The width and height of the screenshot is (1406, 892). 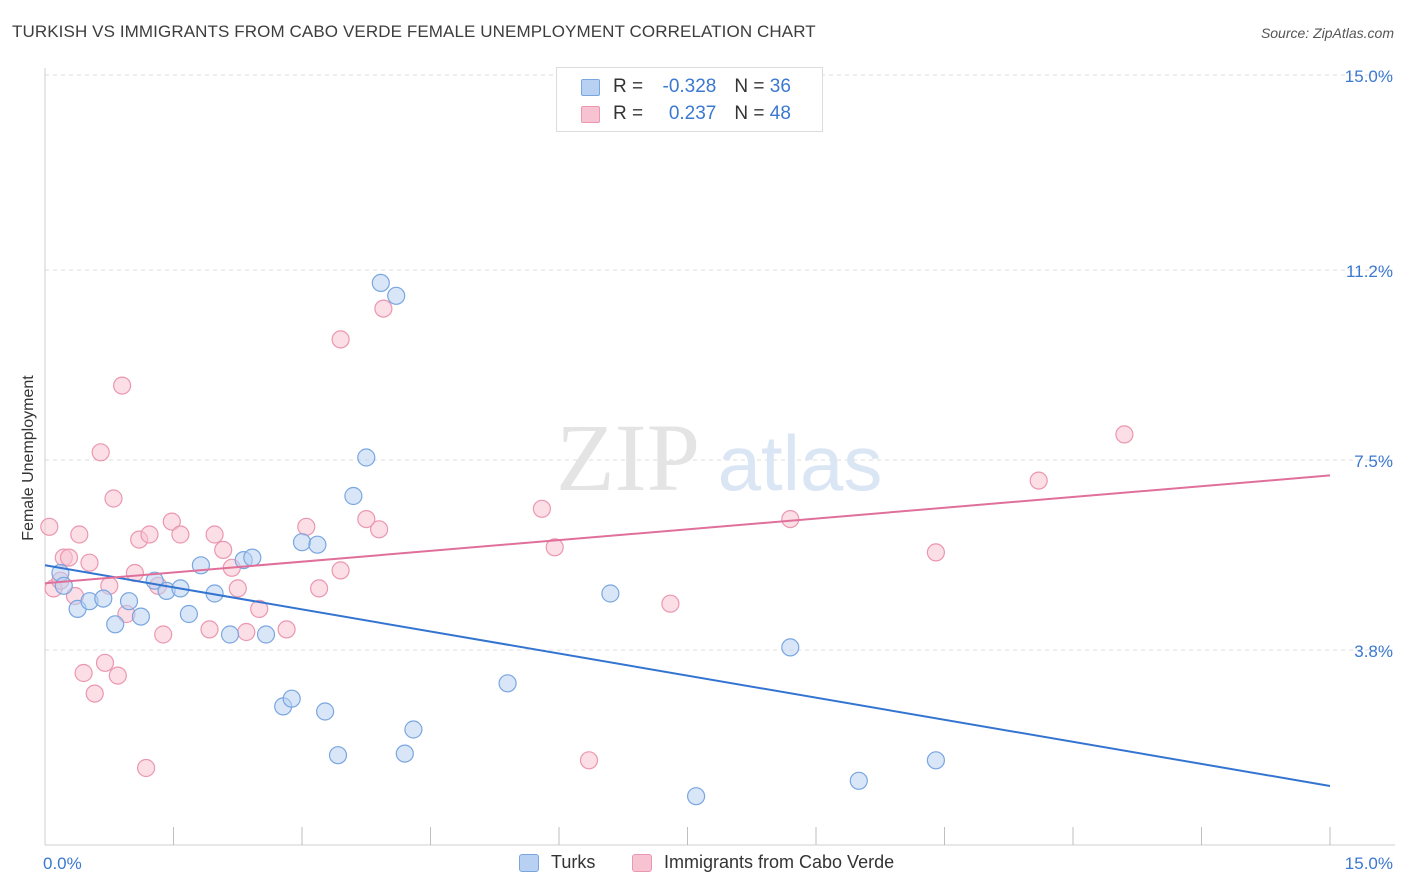 I want to click on legend-row-cabo-verde: R = 0.237 N = 48, so click(x=686, y=114).